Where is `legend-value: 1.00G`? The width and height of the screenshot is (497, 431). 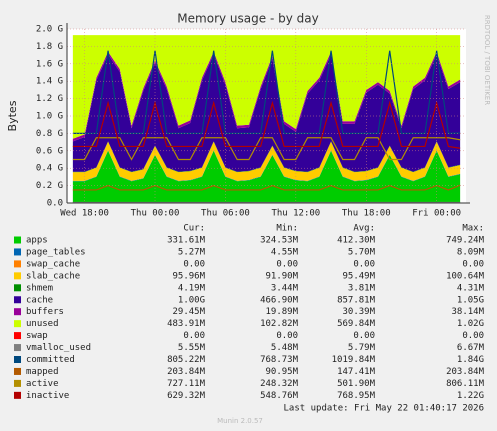
legend-value: 1.00G is located at coordinates (191, 300).